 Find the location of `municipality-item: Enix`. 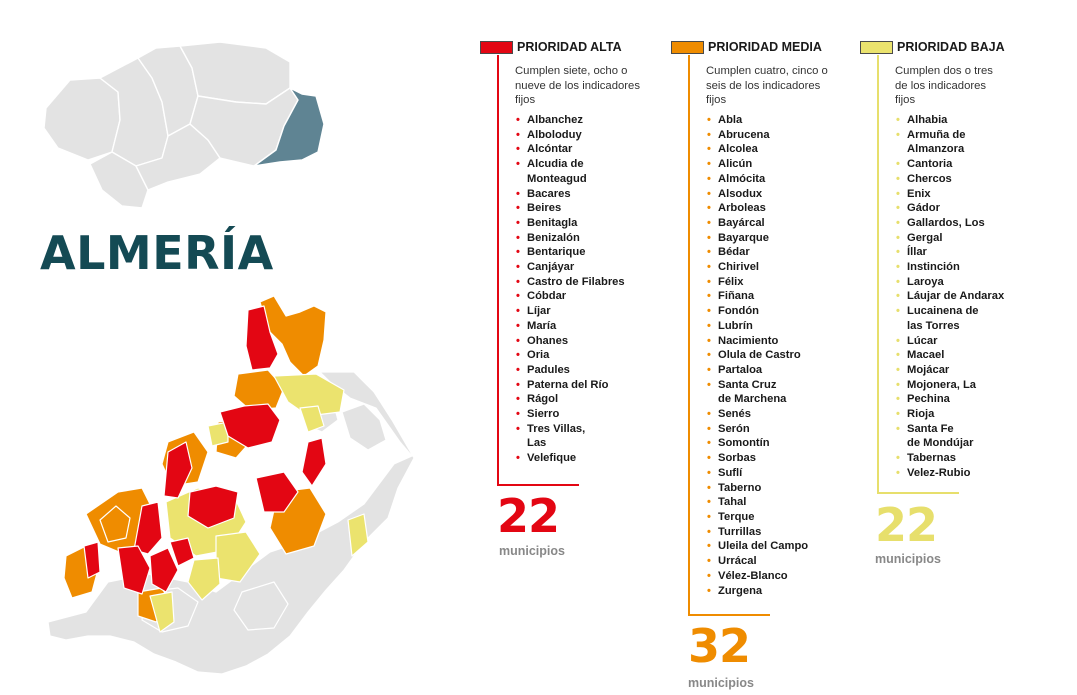

municipality-item: Enix is located at coordinates (949, 194).